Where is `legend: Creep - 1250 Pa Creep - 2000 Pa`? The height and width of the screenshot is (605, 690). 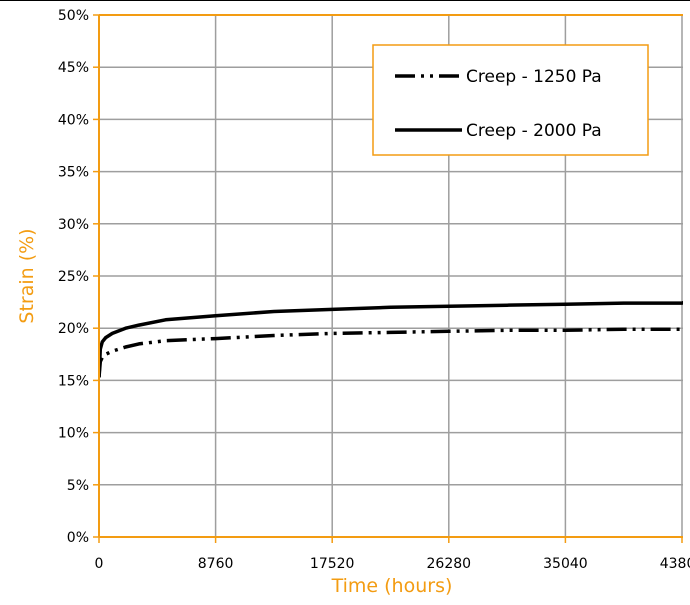 legend: Creep - 1250 Pa Creep - 2000 Pa is located at coordinates (510, 100).